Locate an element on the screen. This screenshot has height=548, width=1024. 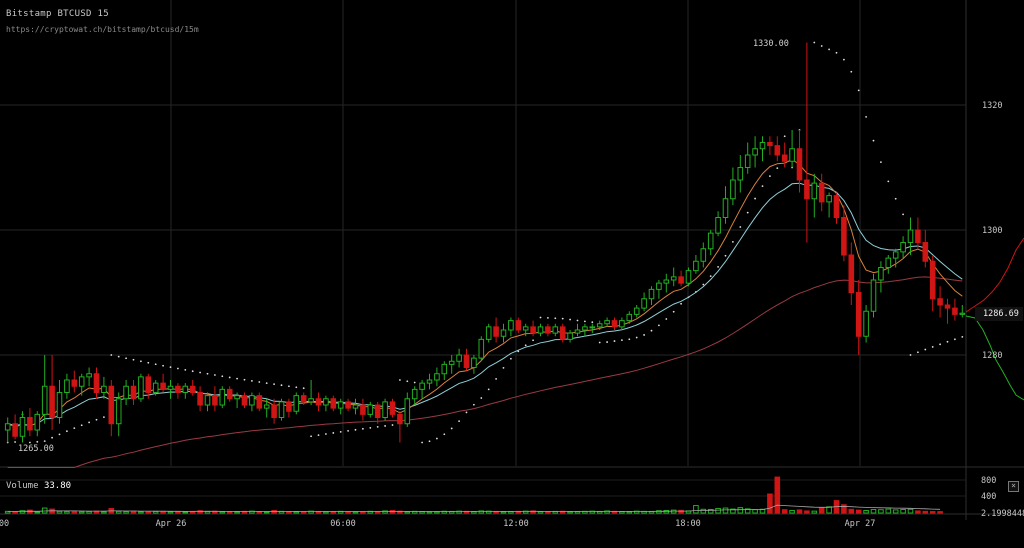
chart-title: Bitstamp BTCUSD 15 is located at coordinates (57, 14).